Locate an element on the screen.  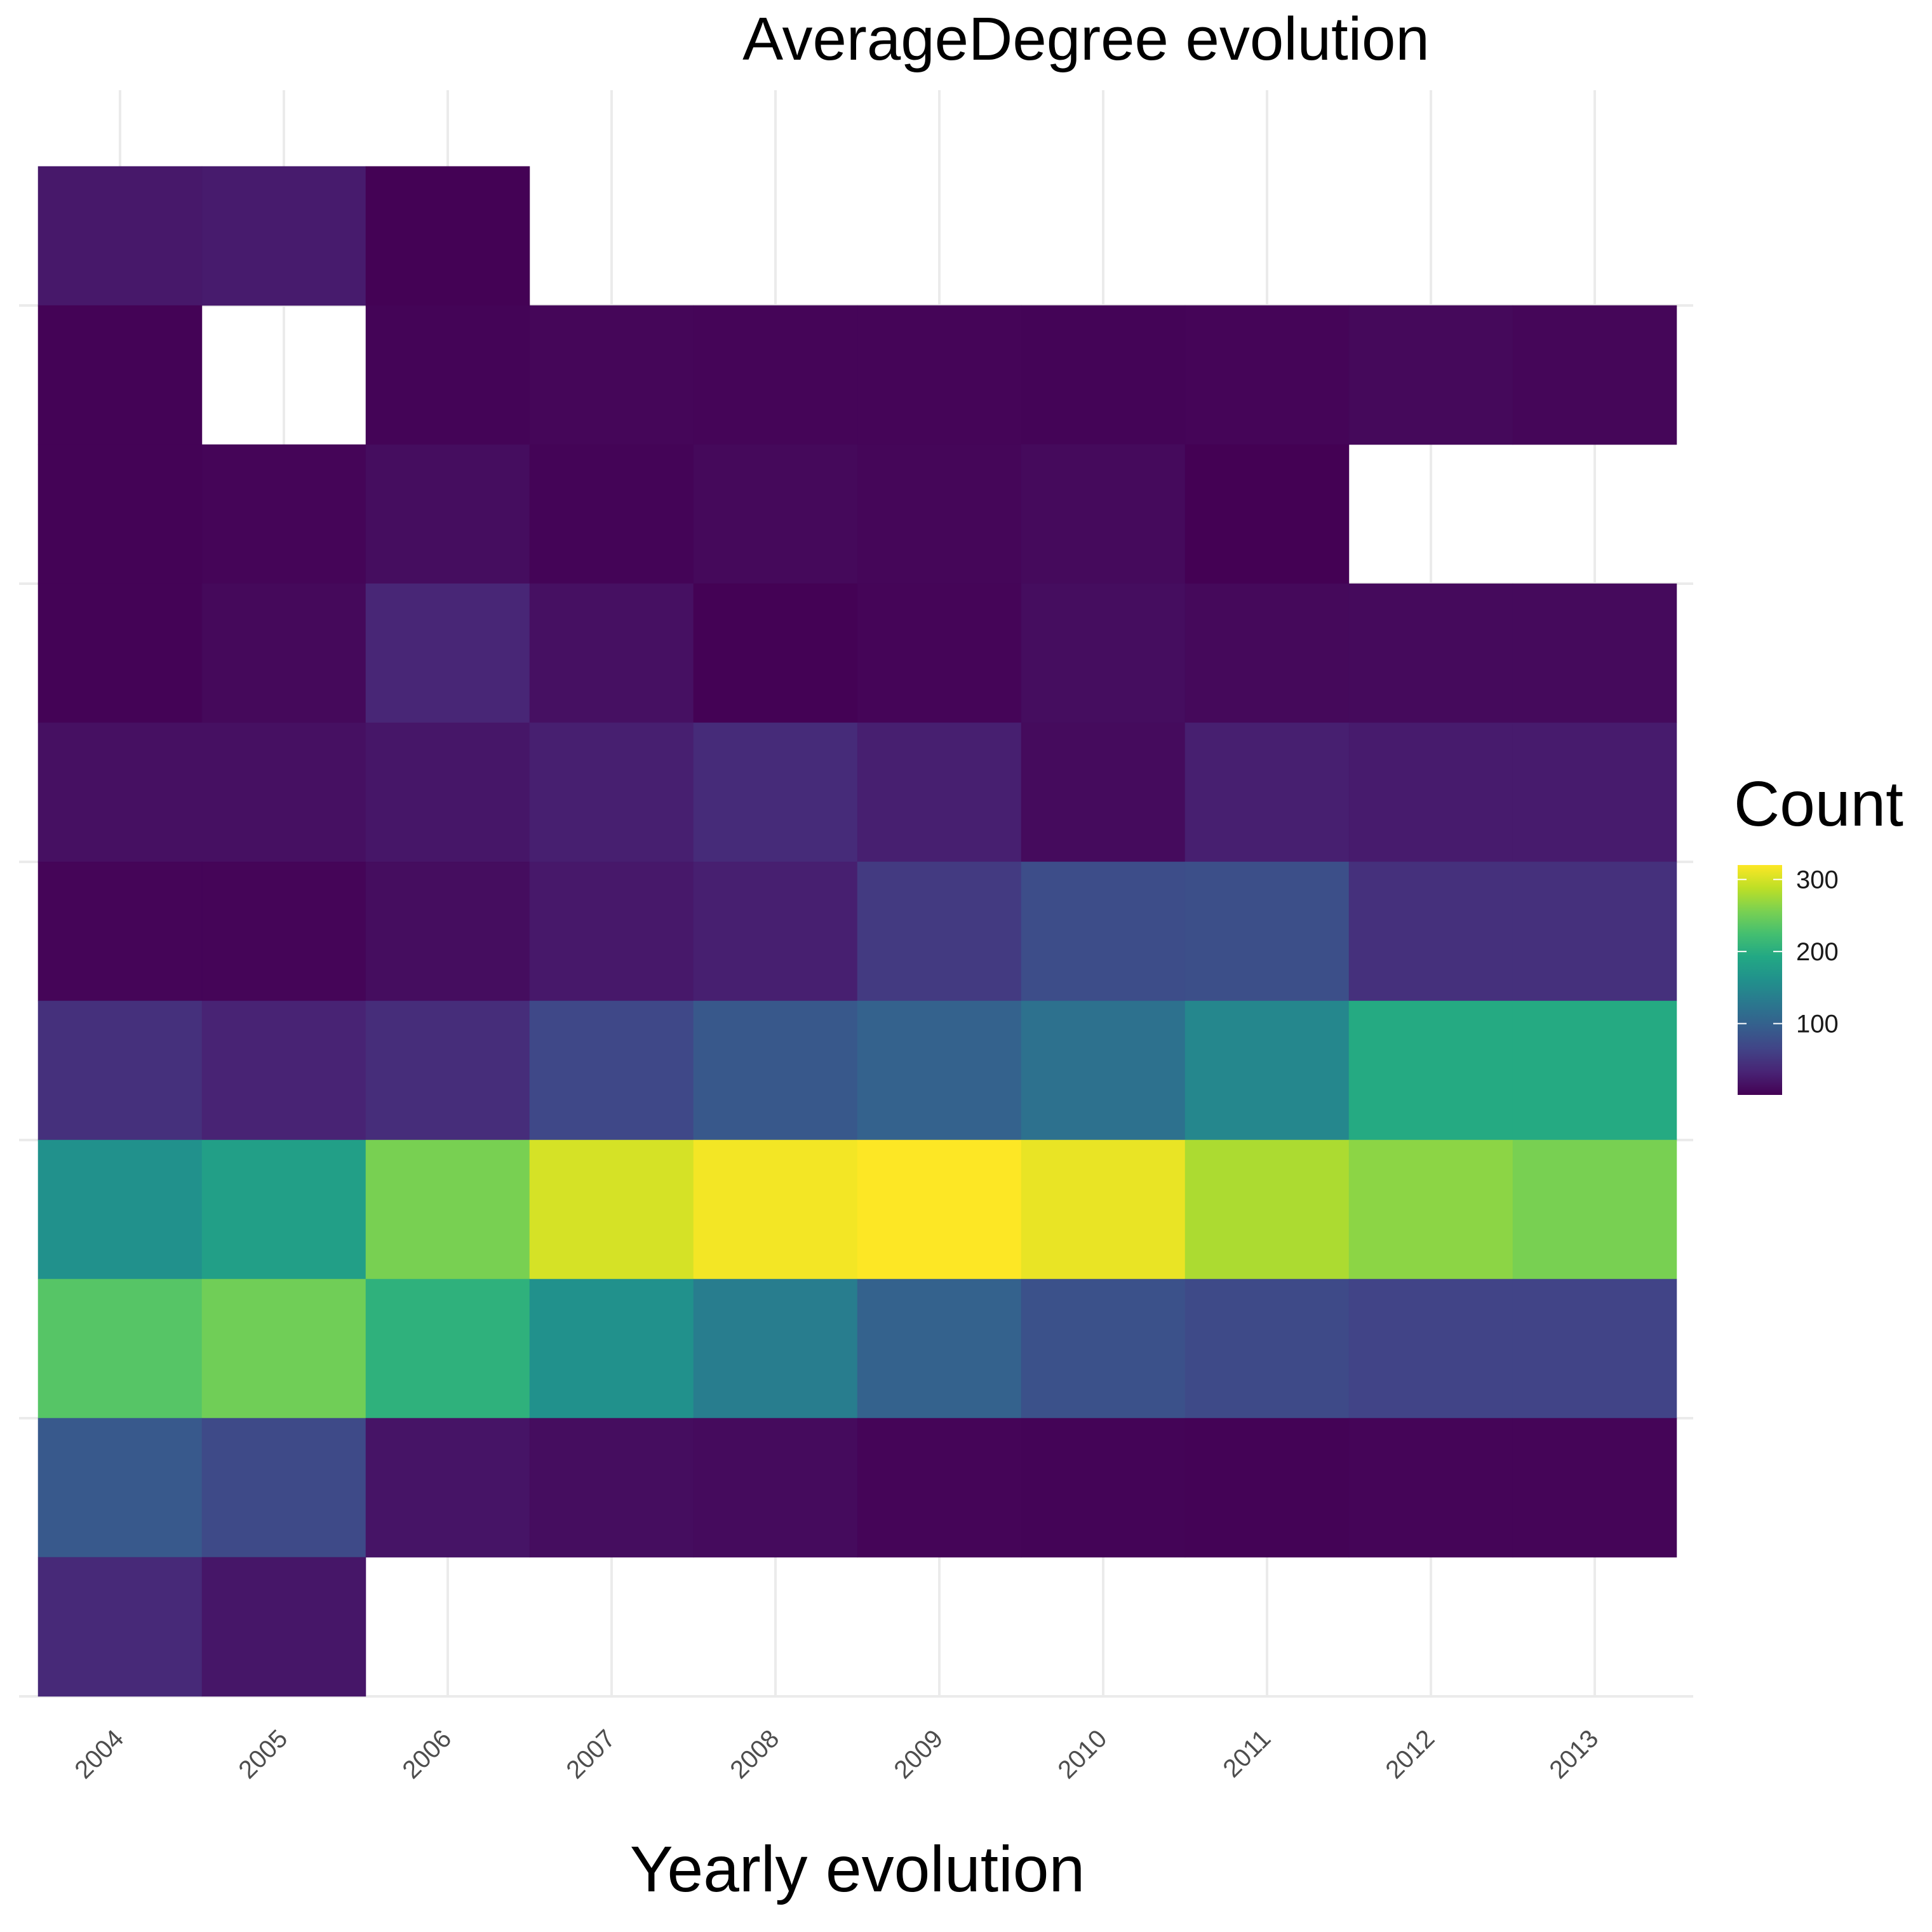
x-tick-label: 2007 is located at coordinates (591, 1754).